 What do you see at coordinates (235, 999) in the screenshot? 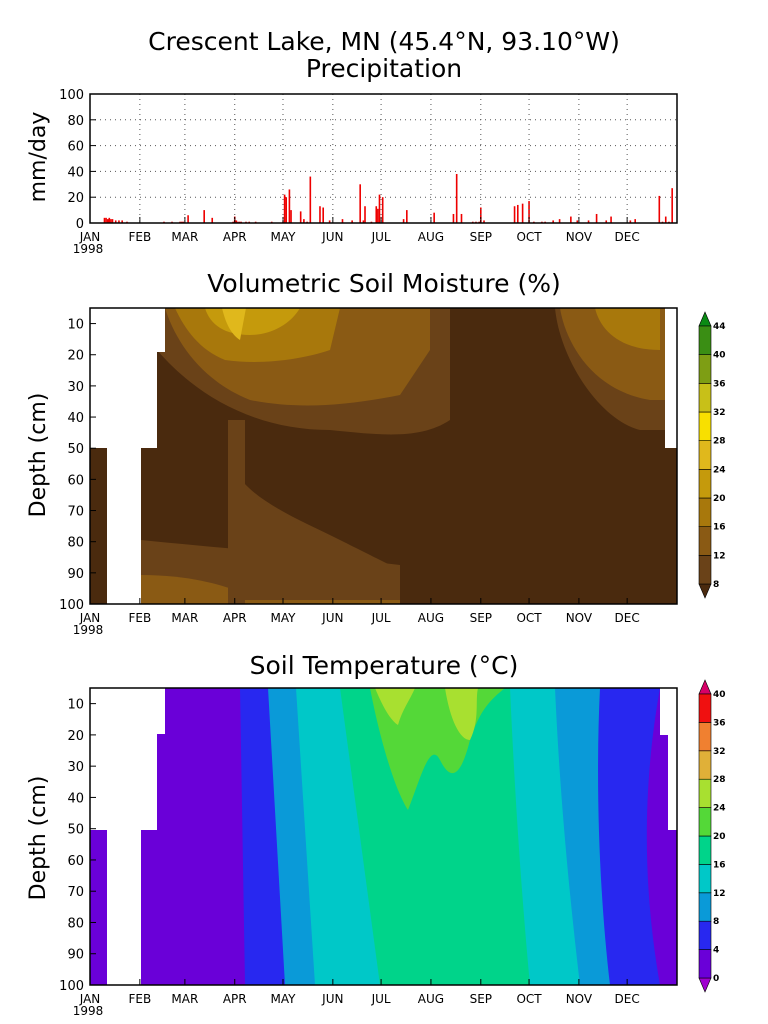
I see `x-tick-label: APR` at bounding box center [235, 999].